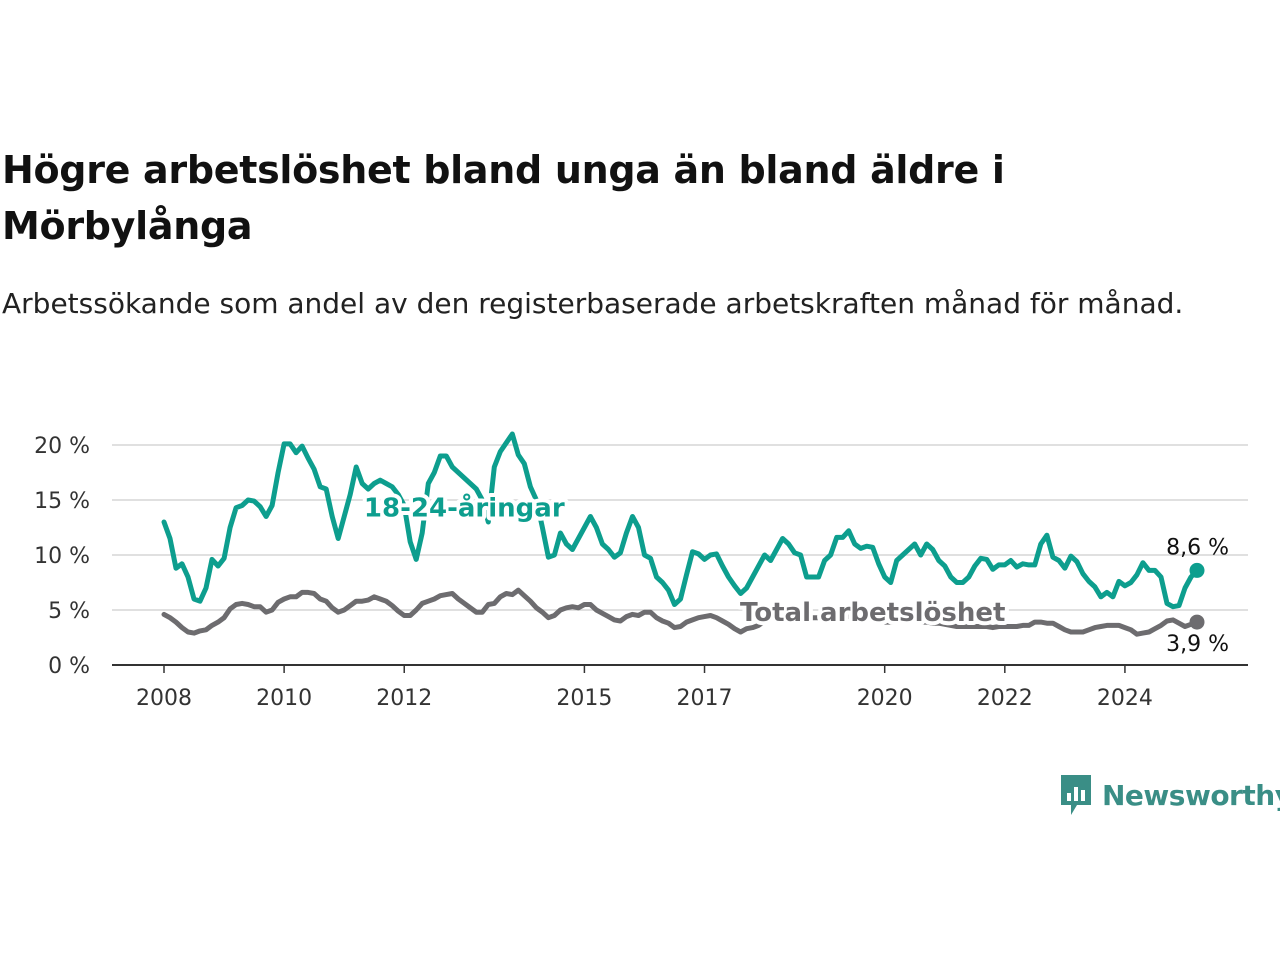 Image resolution: width=1280 pixels, height=960 pixels. Describe the element at coordinates (885, 698) in the screenshot. I see `x-tick-label: 2020` at that location.